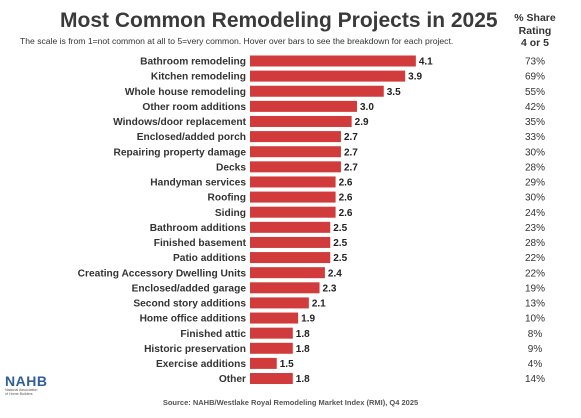  I want to click on category-label: Patio additions, so click(209, 258).